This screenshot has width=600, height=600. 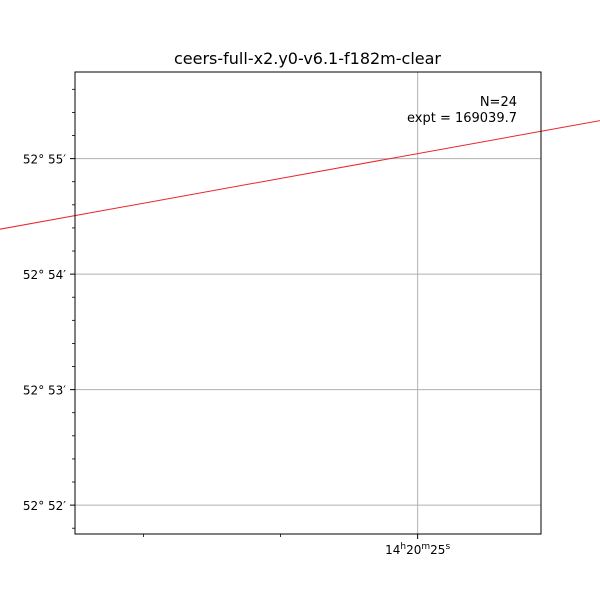 I want to click on chart-title: ceers-full-x2.y0-v6.1-f182m-clear, so click(x=307, y=58).